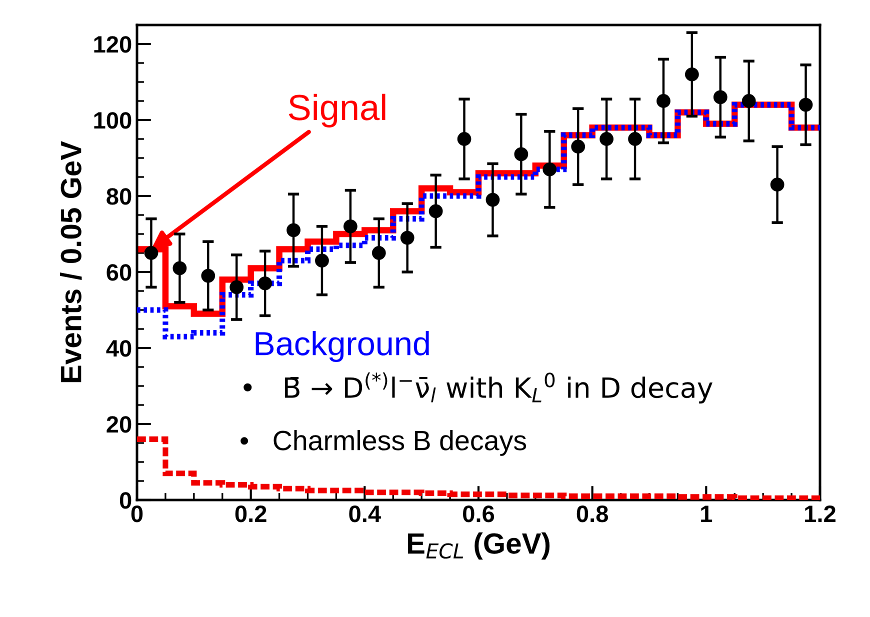 The width and height of the screenshot is (870, 617). Describe the element at coordinates (119, 424) in the screenshot. I see `y-tick-label: 20` at that location.